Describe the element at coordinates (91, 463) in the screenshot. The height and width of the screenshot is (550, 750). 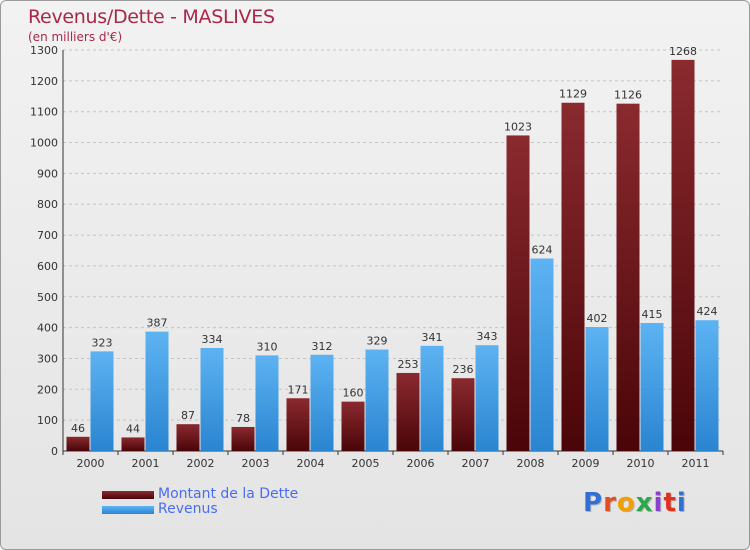
I see `x-tick-label: 2000` at that location.